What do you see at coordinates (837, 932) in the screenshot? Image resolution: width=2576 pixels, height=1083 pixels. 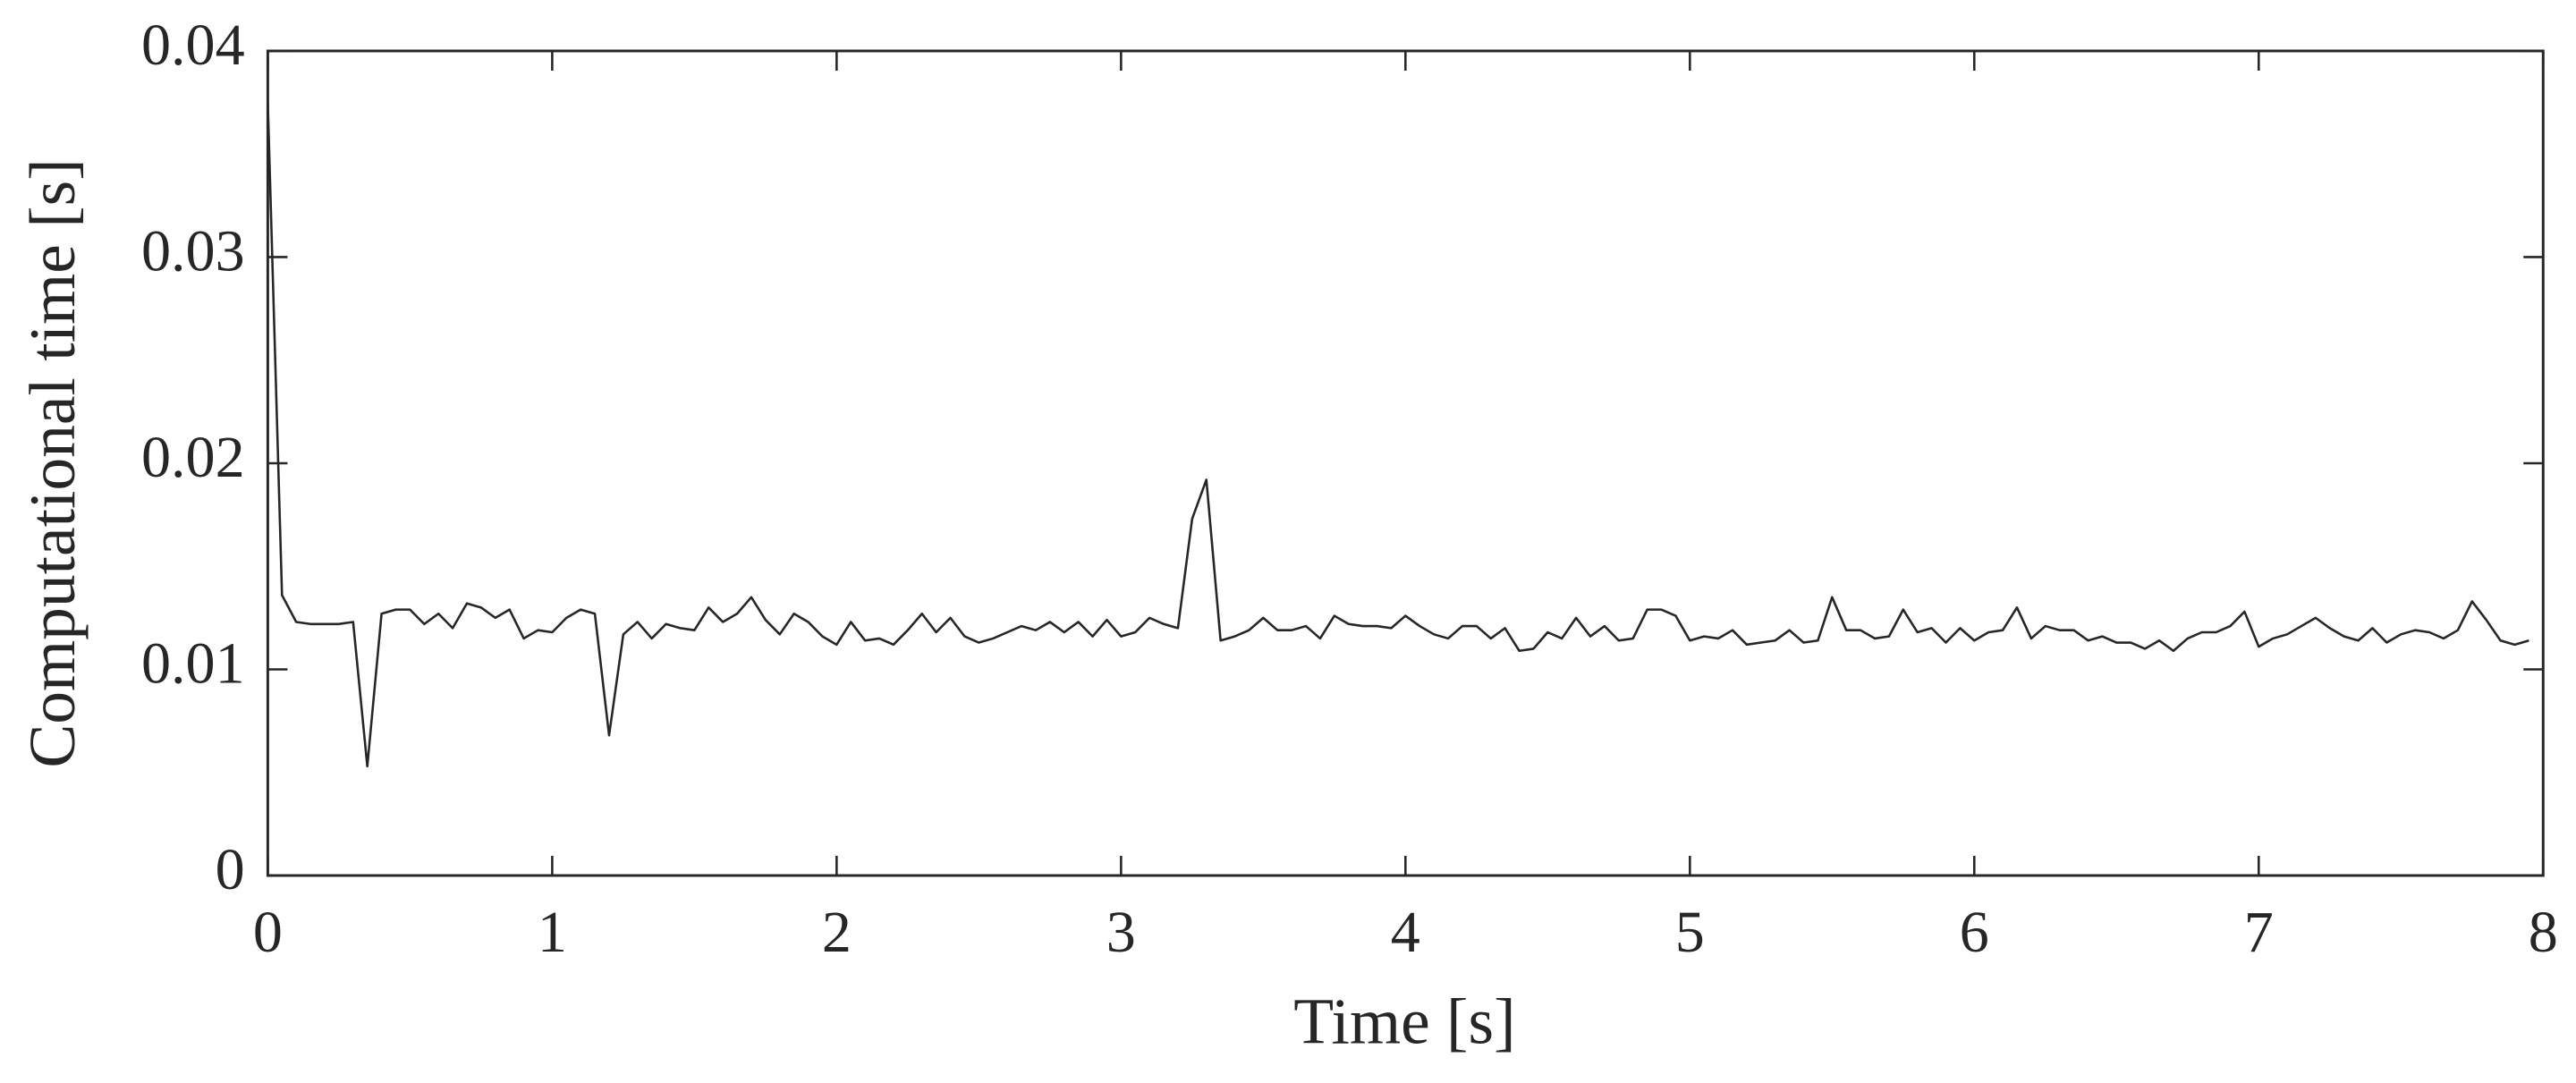 I see `x-tick-label: 2` at bounding box center [837, 932].